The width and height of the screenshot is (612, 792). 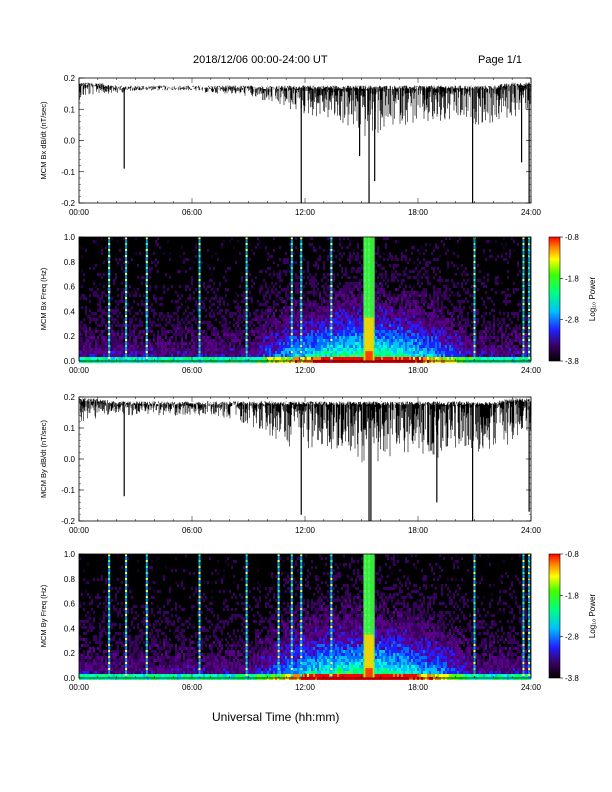 What do you see at coordinates (43, 140) in the screenshot?
I see `y-axis-label: MCM Bx dB/dt (nT/sec)` at bounding box center [43, 140].